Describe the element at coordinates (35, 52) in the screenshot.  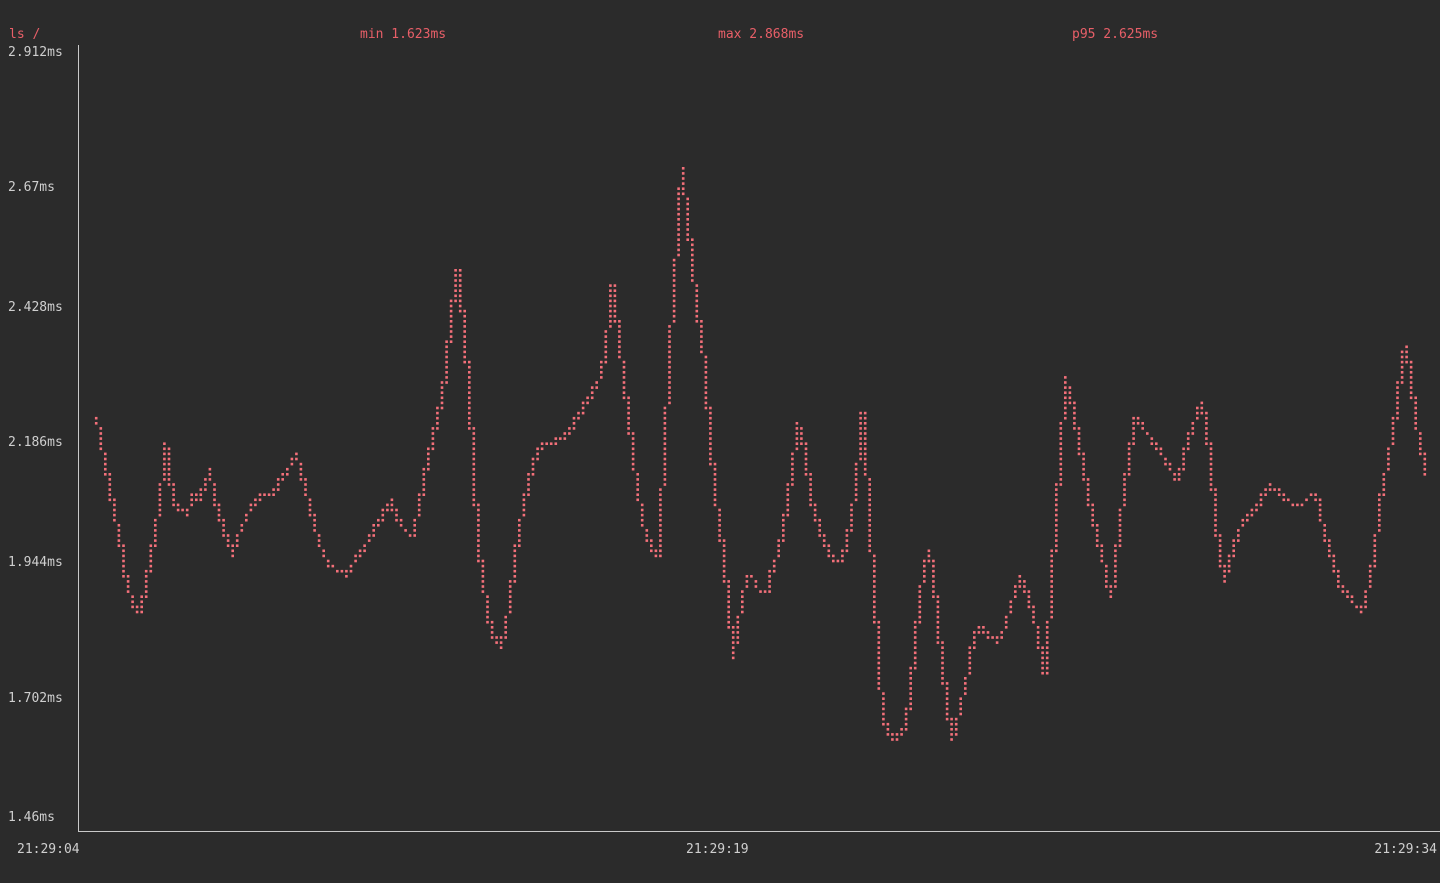
I see `y-axis-tick-label: 2.912ms` at that location.